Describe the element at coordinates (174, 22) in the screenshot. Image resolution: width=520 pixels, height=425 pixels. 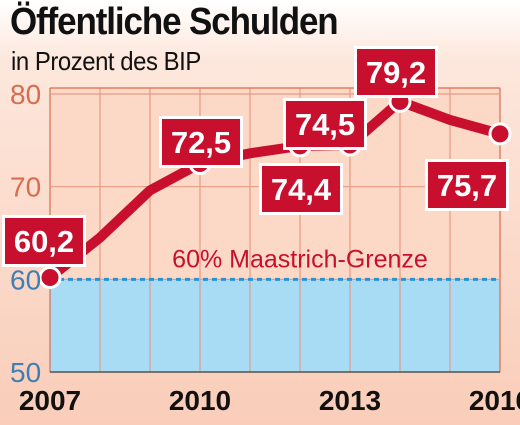
I see `chart-title: Öffentliche Schulden` at that location.